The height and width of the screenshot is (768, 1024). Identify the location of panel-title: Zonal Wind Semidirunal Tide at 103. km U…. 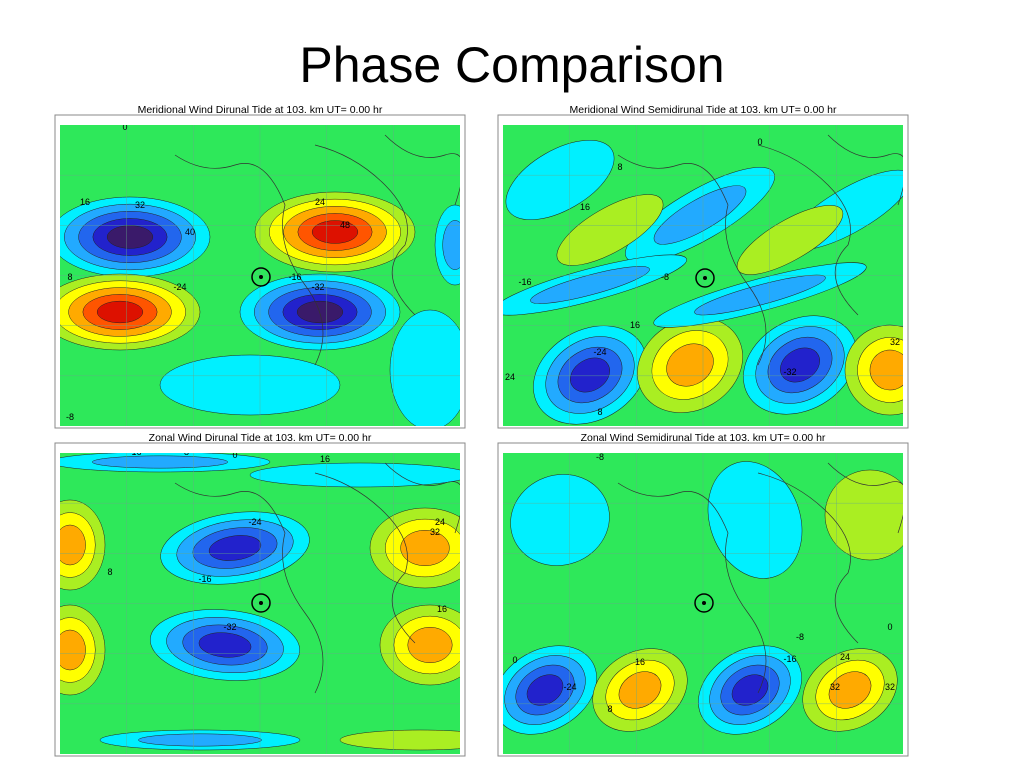
(703, 438).